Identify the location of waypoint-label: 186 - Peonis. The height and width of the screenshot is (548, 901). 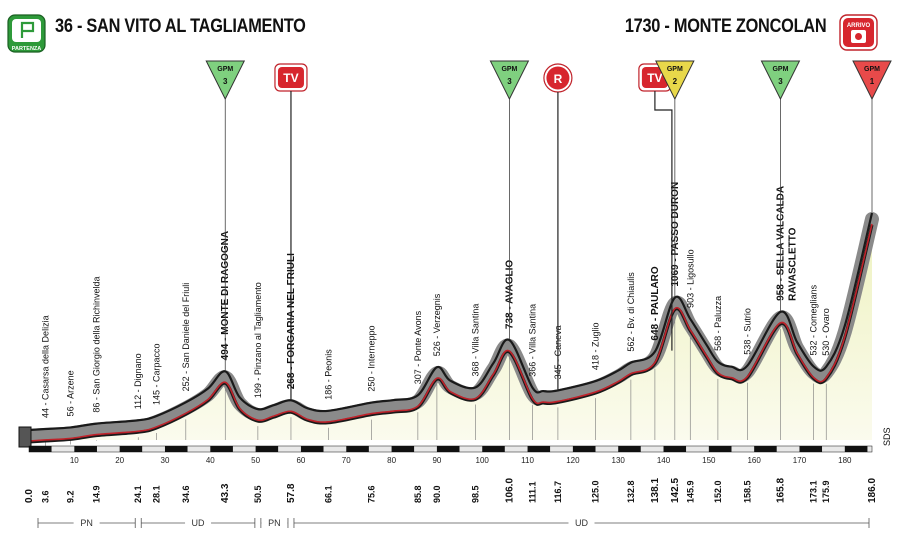
(329, 374).